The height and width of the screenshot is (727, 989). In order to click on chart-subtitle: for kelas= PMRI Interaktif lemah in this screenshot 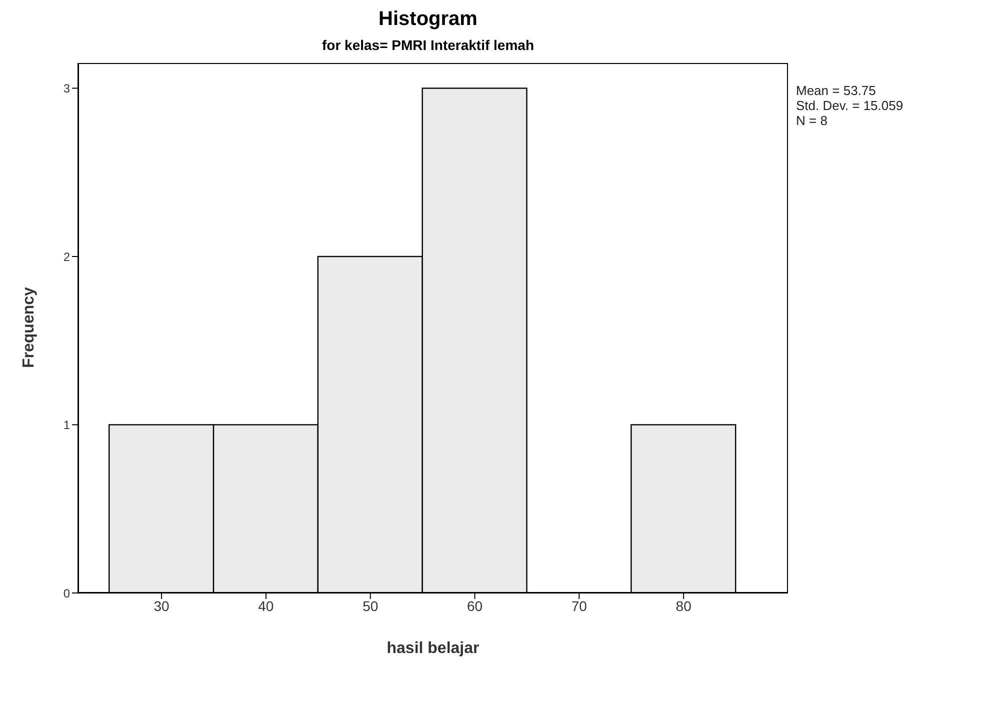, I will do `click(428, 45)`.